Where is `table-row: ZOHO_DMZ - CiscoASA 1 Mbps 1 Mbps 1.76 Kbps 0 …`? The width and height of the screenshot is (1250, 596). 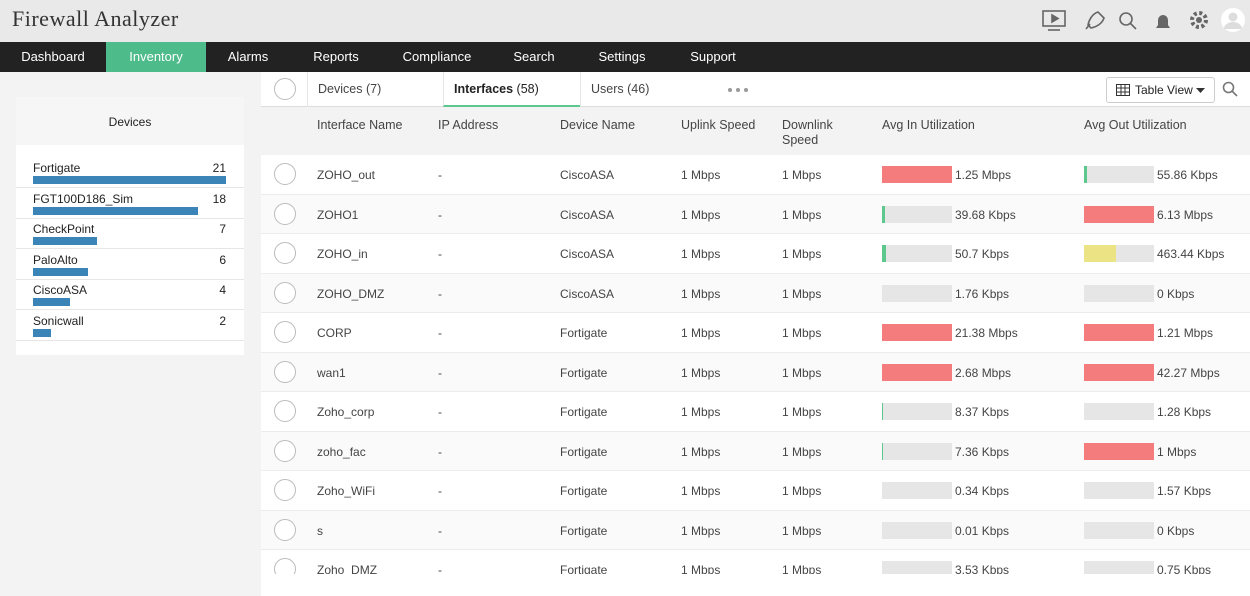 table-row: ZOHO_DMZ - CiscoASA 1 Mbps 1 Mbps 1.76 Kbps 0 … is located at coordinates (755, 293).